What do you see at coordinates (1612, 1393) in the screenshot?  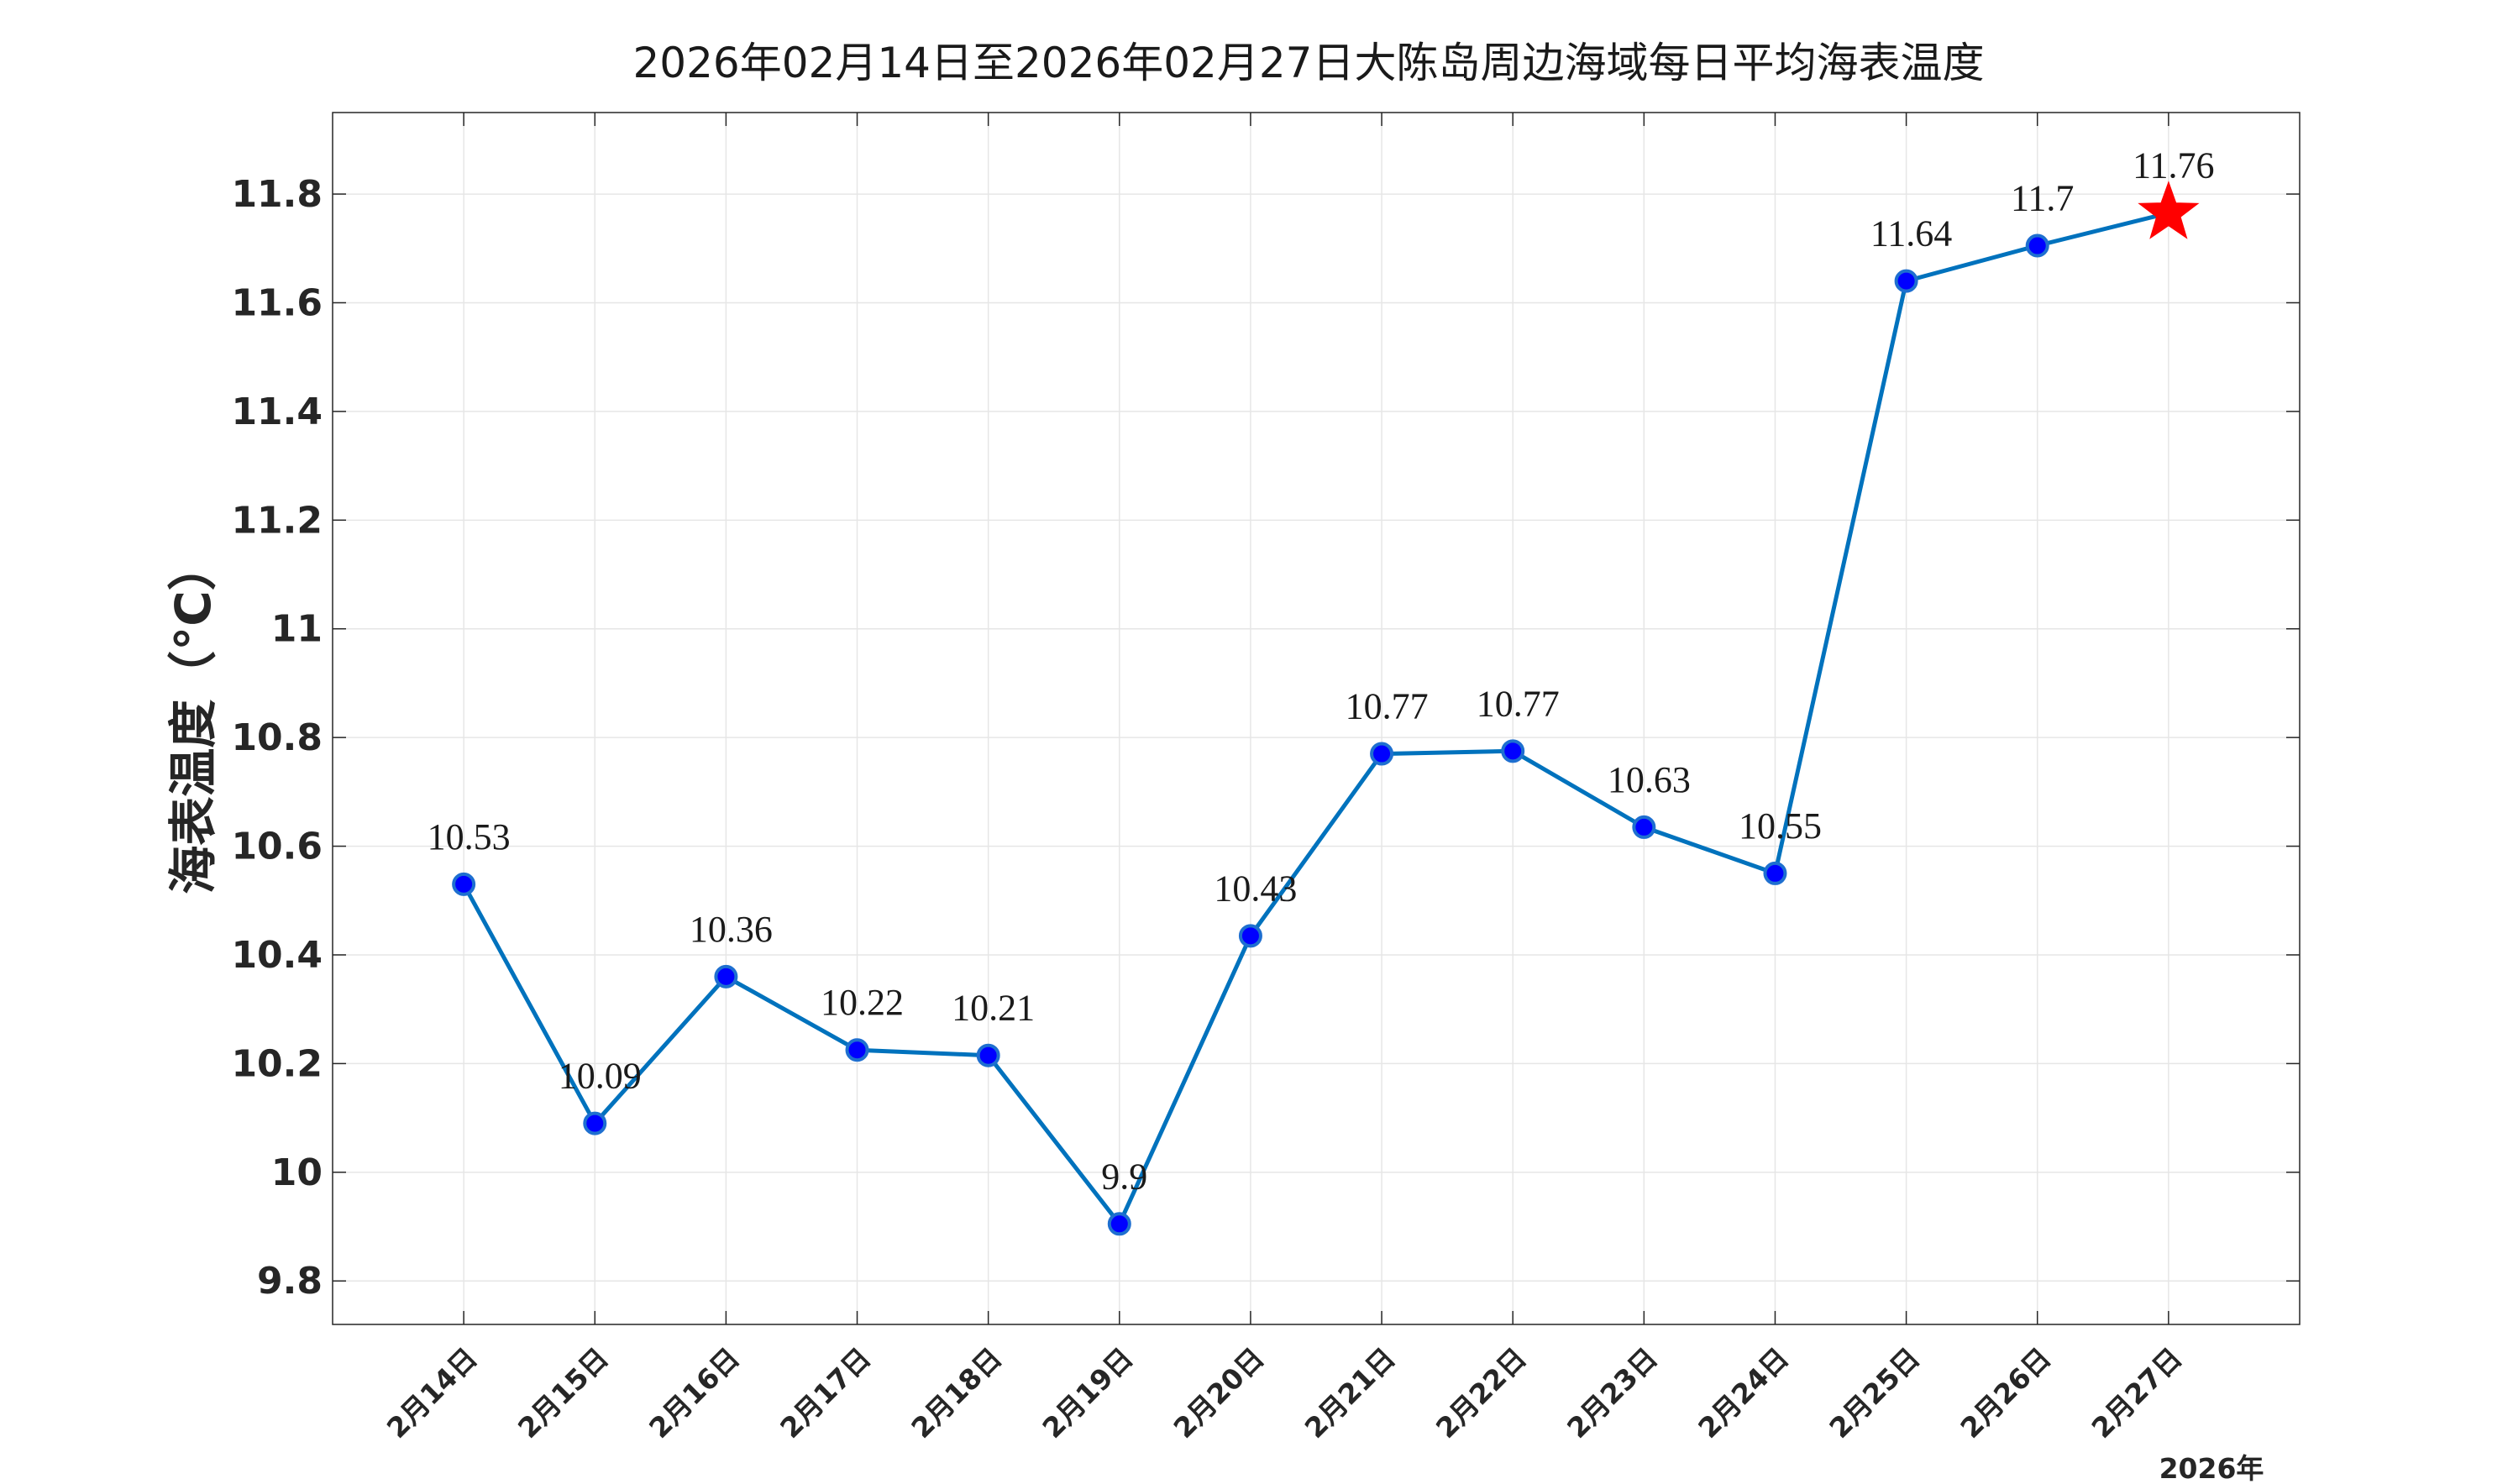 I see `x-tick-label: 2月23日` at bounding box center [1612, 1393].